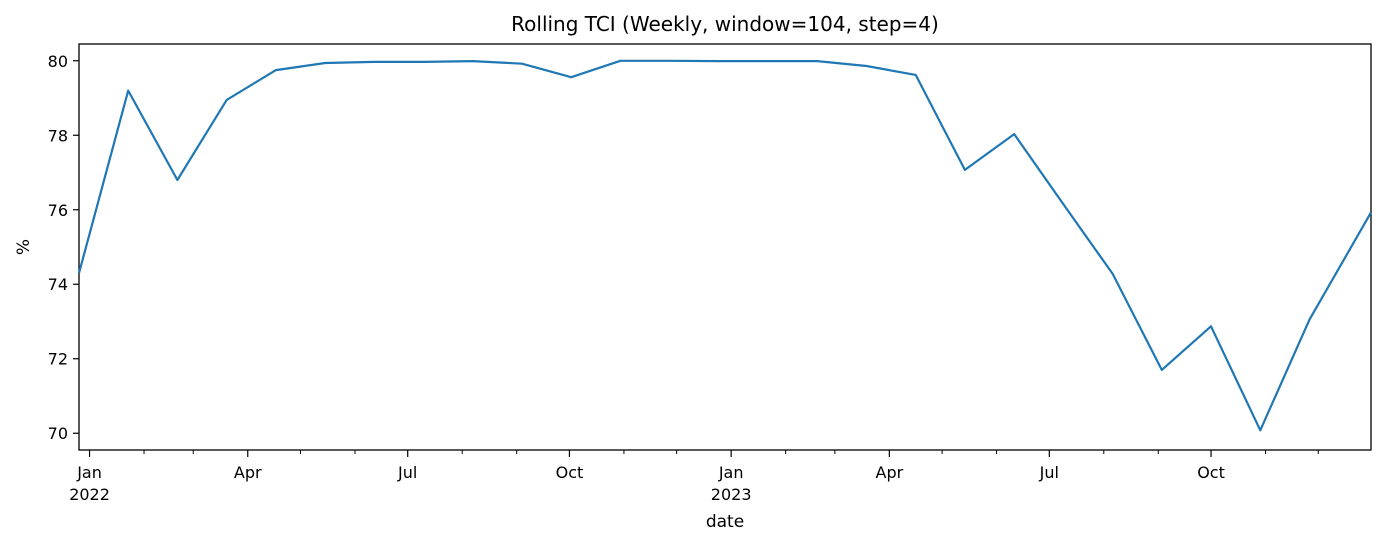 The width and height of the screenshot is (1385, 546). What do you see at coordinates (725, 24) in the screenshot?
I see `chart-title: Rolling TCI (Weekly, window=104, step=4)` at bounding box center [725, 24].